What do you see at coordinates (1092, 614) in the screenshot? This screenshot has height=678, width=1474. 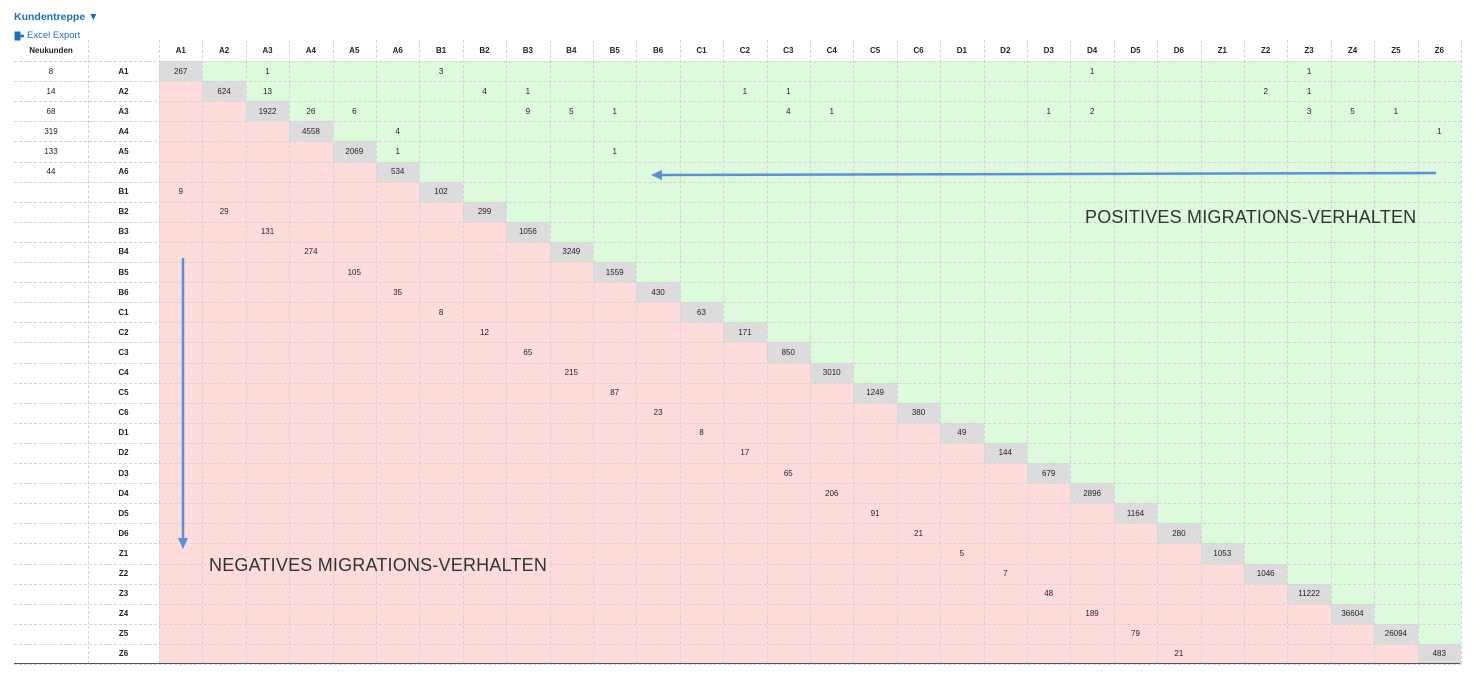 I see `table-cell: 189` at bounding box center [1092, 614].